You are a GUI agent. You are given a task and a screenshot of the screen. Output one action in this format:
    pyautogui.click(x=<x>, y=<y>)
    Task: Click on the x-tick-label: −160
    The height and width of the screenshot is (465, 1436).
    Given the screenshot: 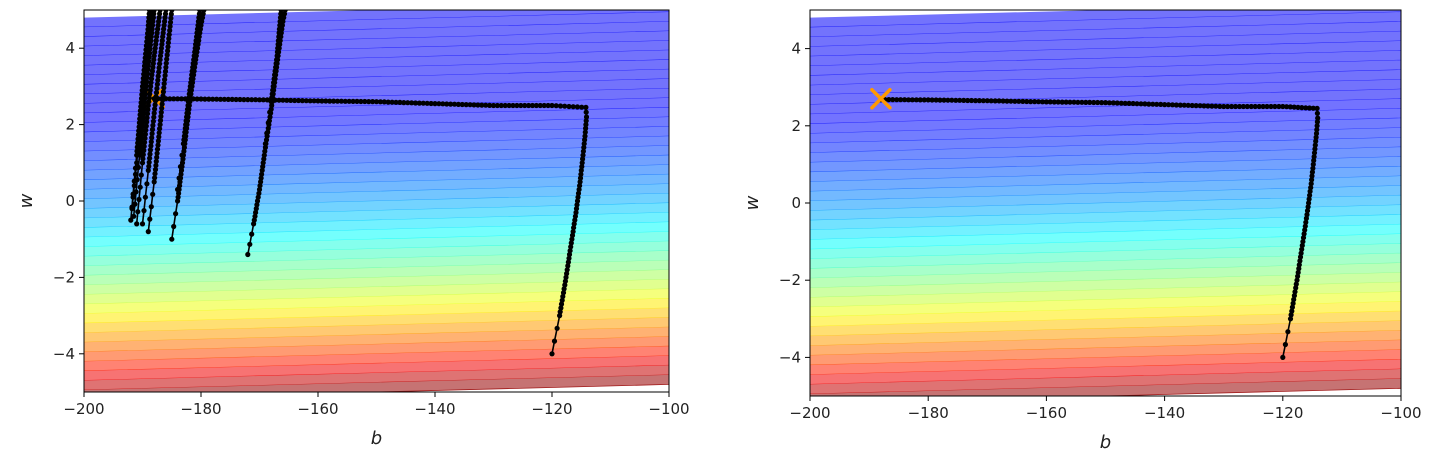 What is the action you would take?
    pyautogui.click(x=317, y=409)
    